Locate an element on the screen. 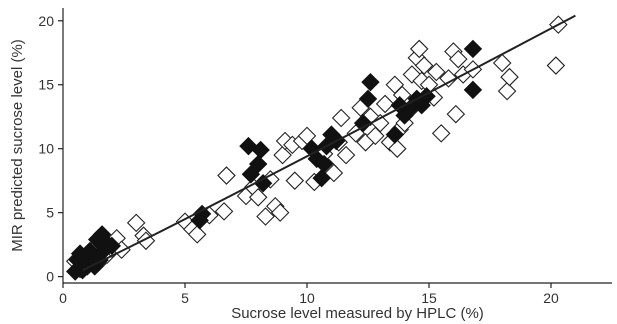 The height and width of the screenshot is (324, 617). x-tick-label: 15 is located at coordinates (429, 298).